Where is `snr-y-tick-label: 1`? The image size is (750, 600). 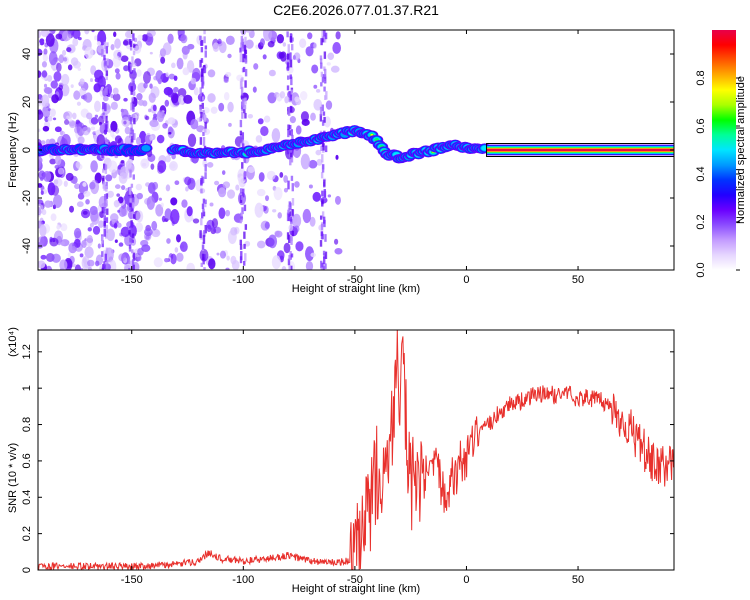
snr-y-tick-label: 1 is located at coordinates (27, 388).